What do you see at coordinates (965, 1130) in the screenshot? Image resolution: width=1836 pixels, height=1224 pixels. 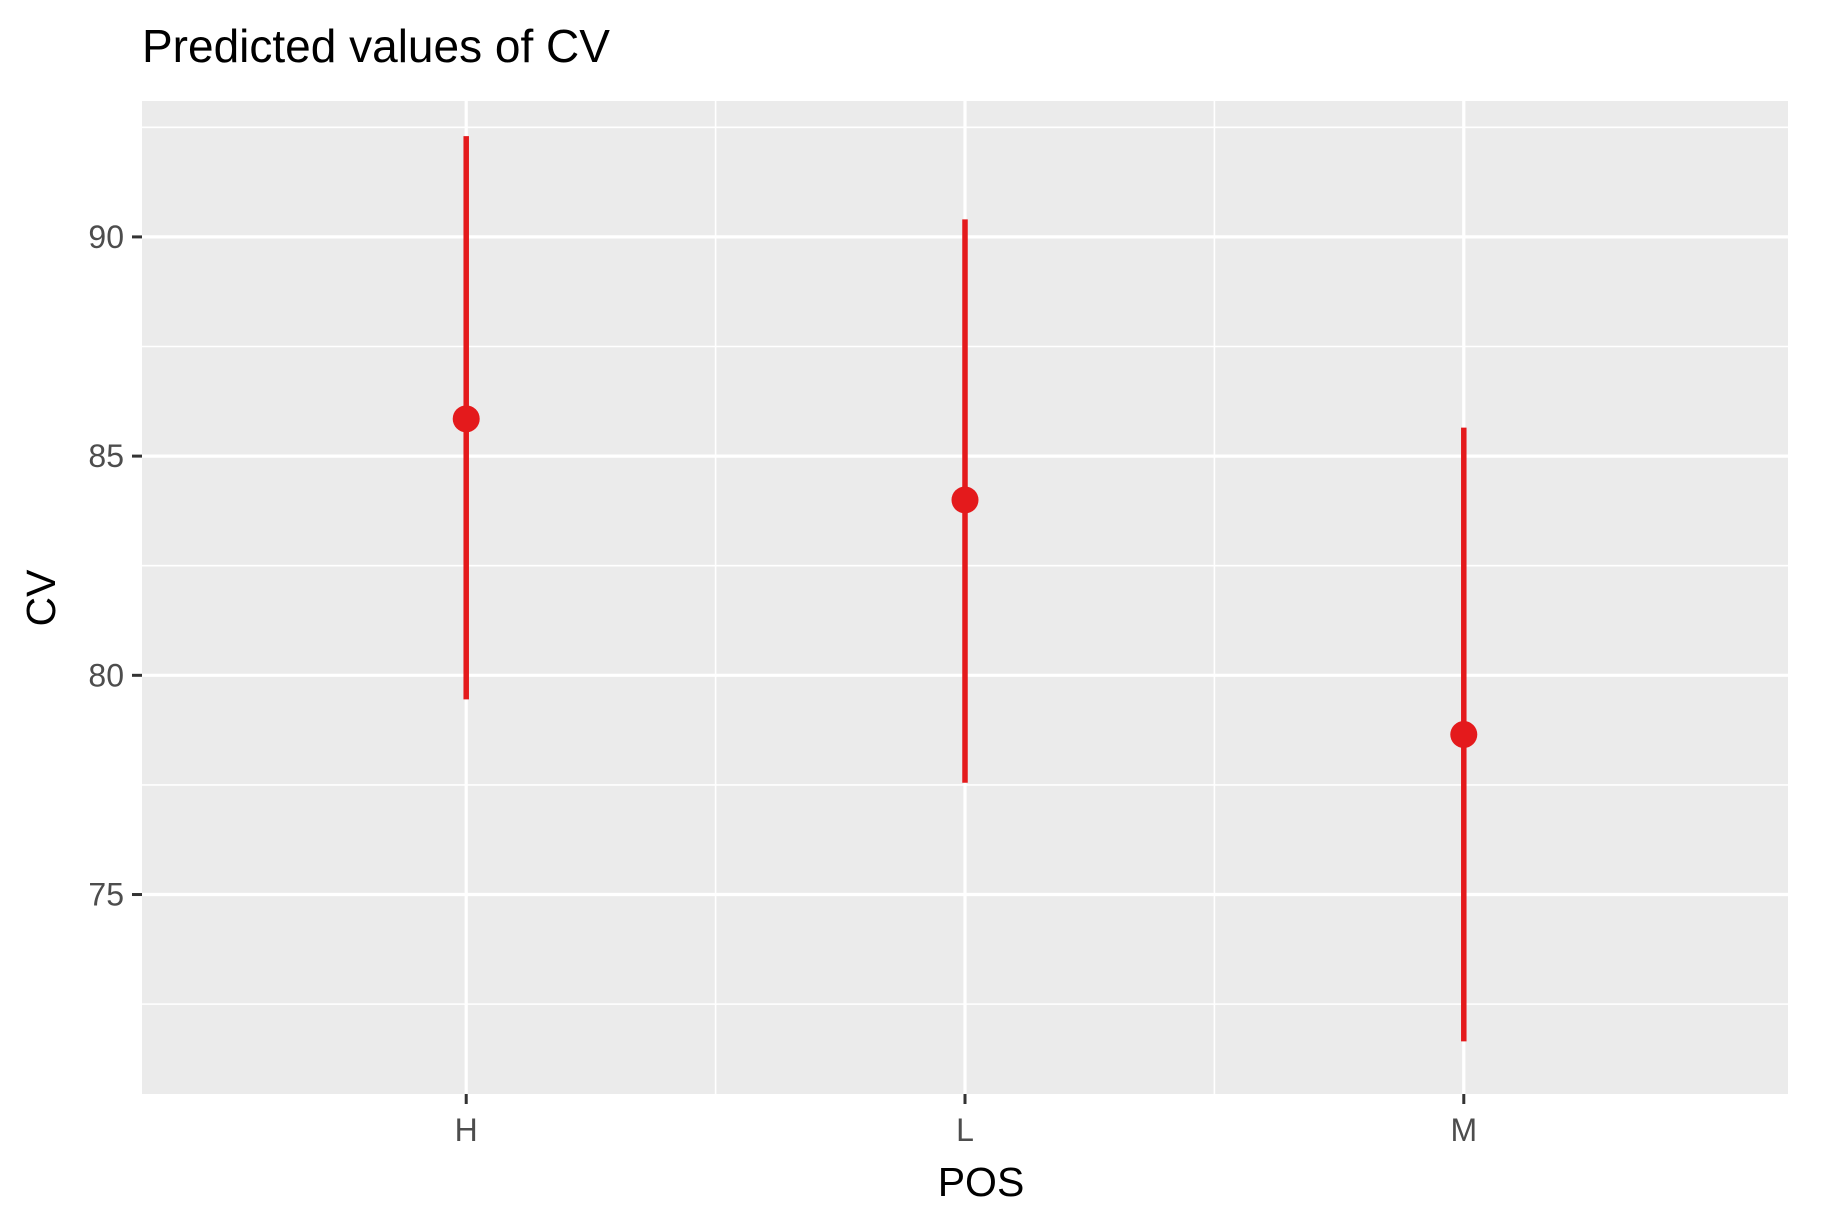 I see `x-tick-label: L` at bounding box center [965, 1130].